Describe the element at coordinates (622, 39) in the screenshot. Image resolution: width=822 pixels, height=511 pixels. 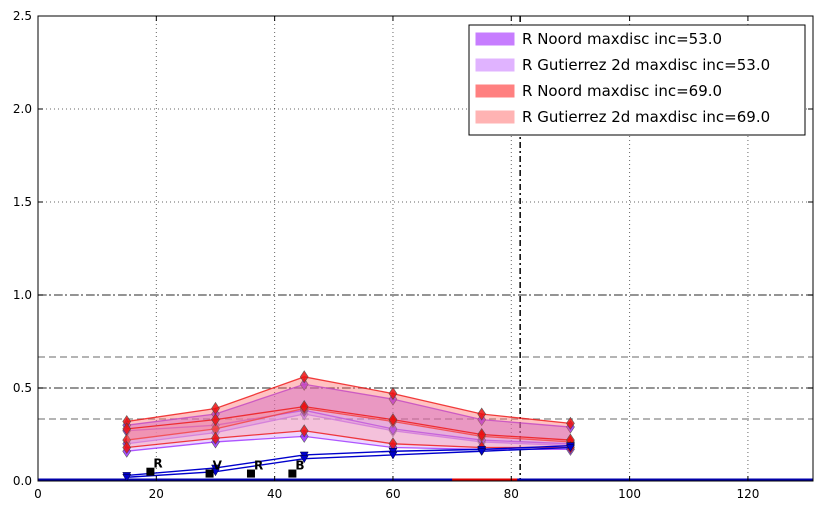
I see `legend-entry-label: R Noord maxdisc inc=53.0` at that location.